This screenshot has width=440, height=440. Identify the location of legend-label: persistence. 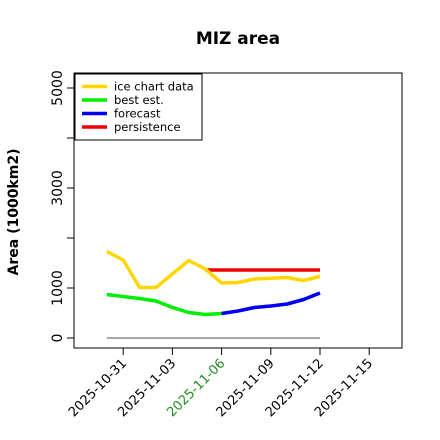
(147, 127).